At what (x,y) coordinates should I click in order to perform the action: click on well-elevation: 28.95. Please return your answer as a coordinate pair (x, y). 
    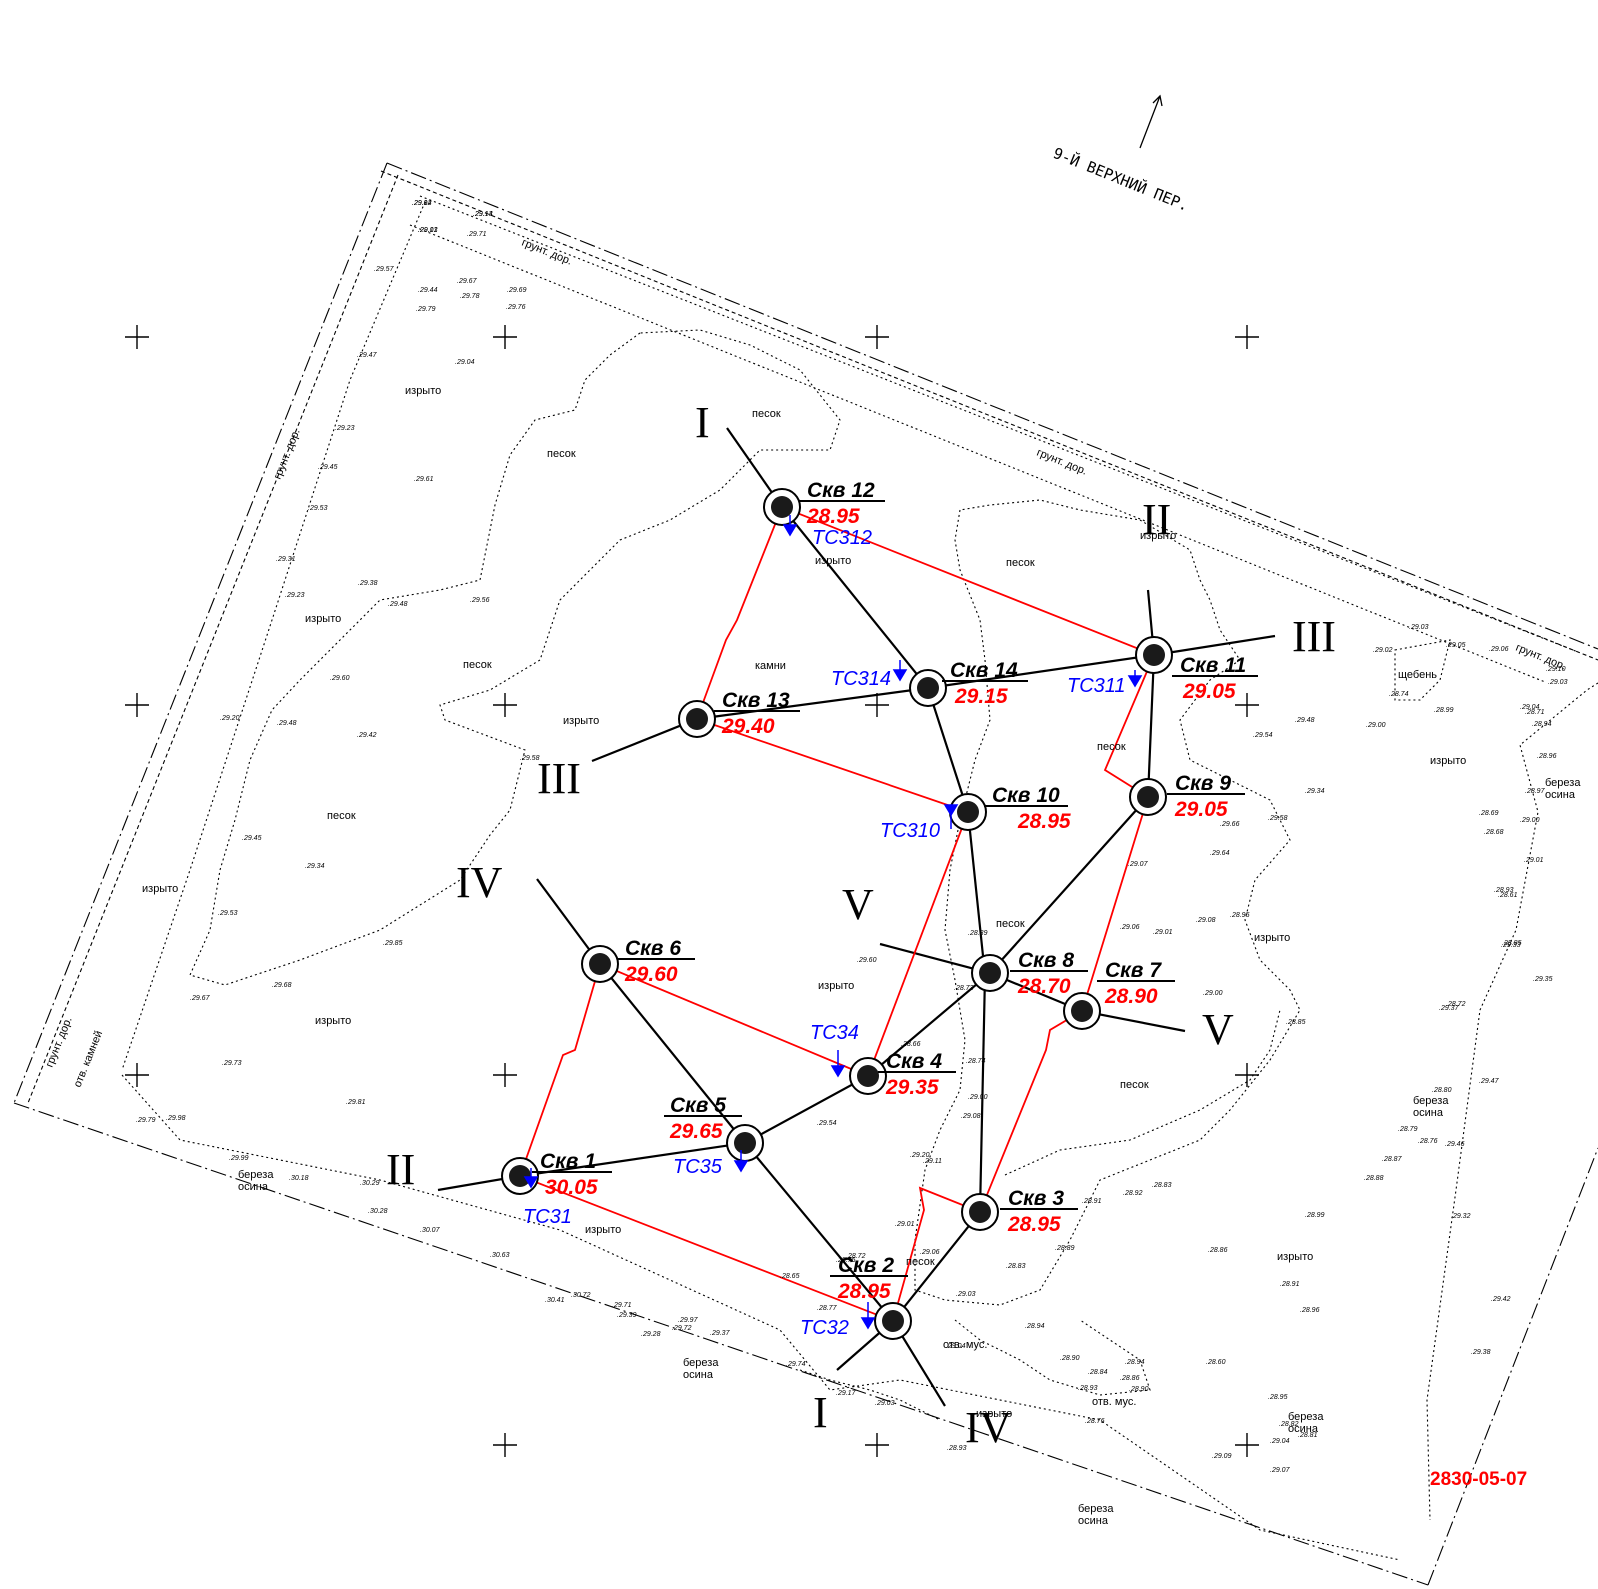
    Looking at the image, I should click on (1034, 1224).